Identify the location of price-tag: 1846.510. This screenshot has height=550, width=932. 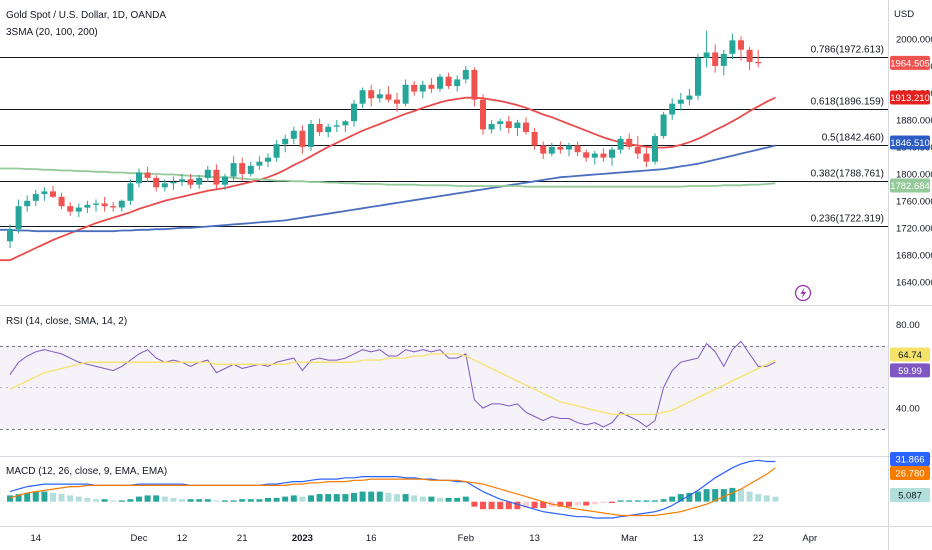
(910, 142).